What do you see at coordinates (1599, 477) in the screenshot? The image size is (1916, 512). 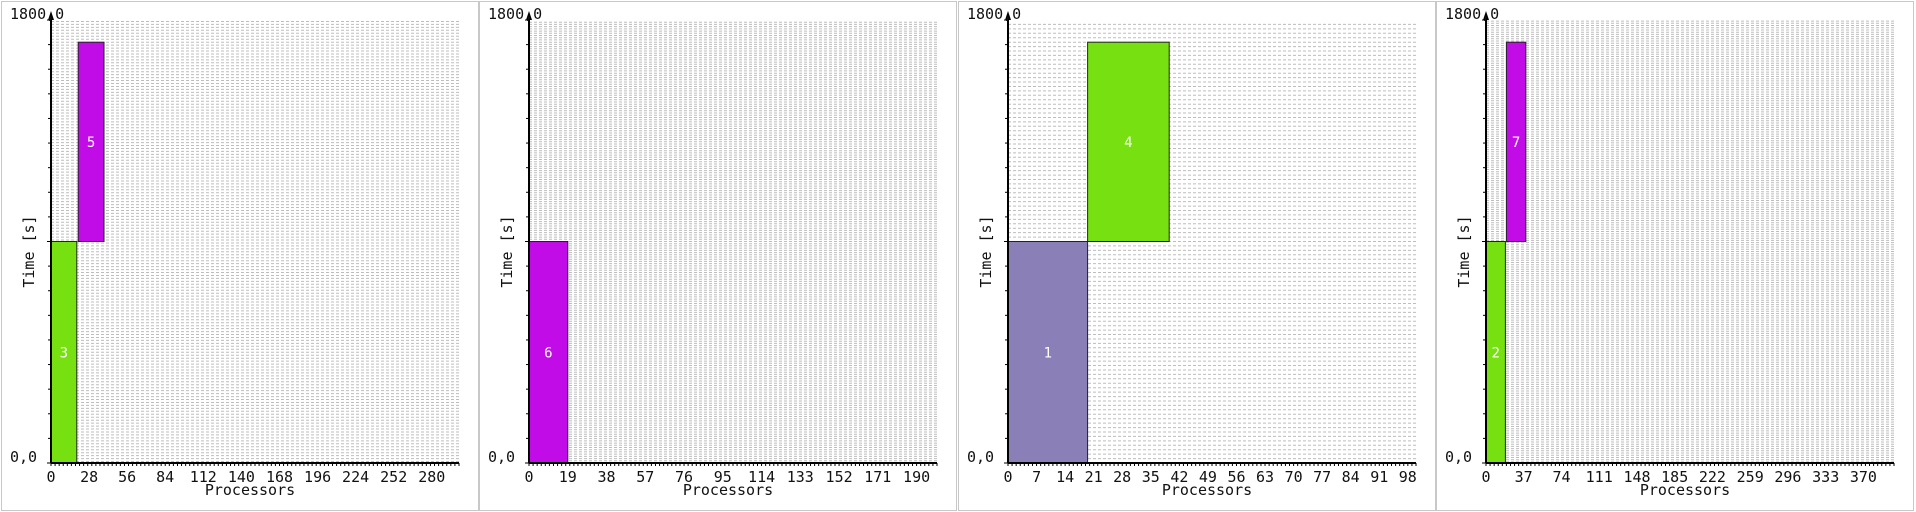 I see `x-tick-label: 111` at bounding box center [1599, 477].